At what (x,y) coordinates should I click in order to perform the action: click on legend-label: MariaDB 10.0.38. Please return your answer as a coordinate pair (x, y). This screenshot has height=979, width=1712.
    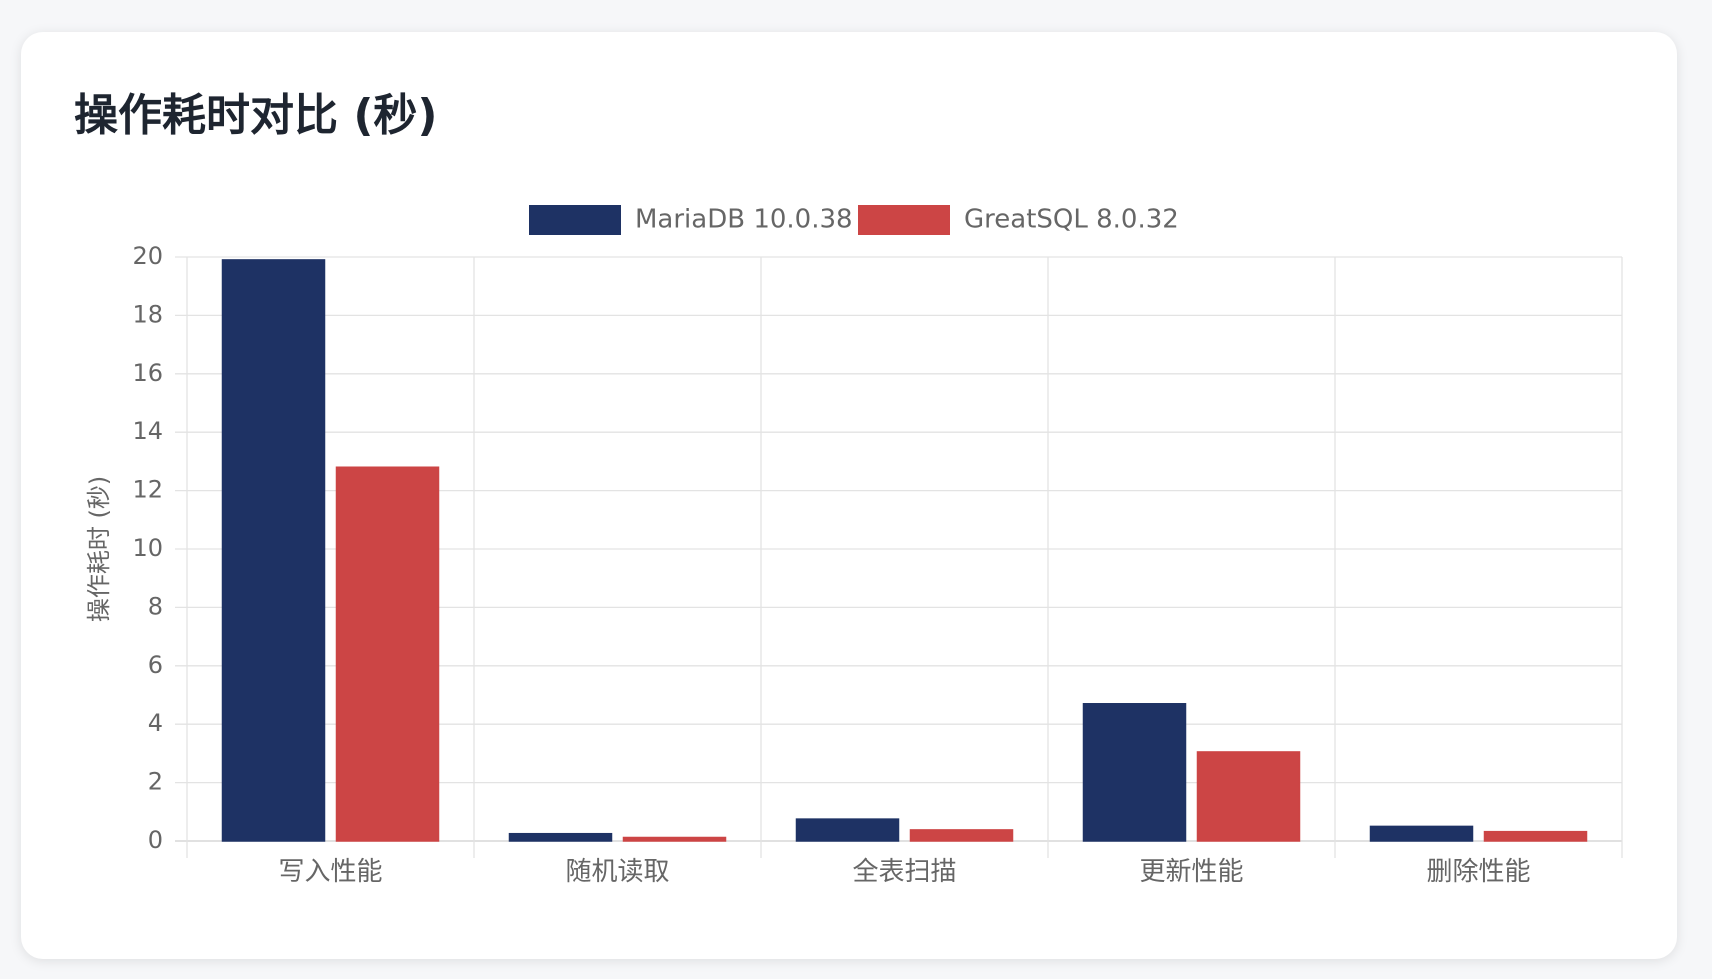
    Looking at the image, I should click on (744, 220).